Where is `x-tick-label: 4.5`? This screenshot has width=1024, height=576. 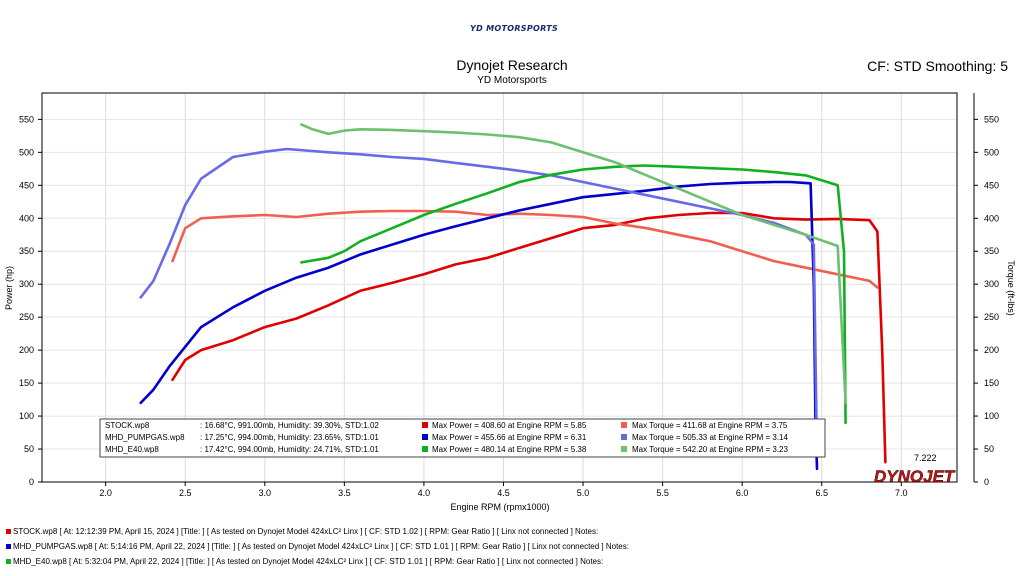
x-tick-label: 4.5 is located at coordinates (503, 493).